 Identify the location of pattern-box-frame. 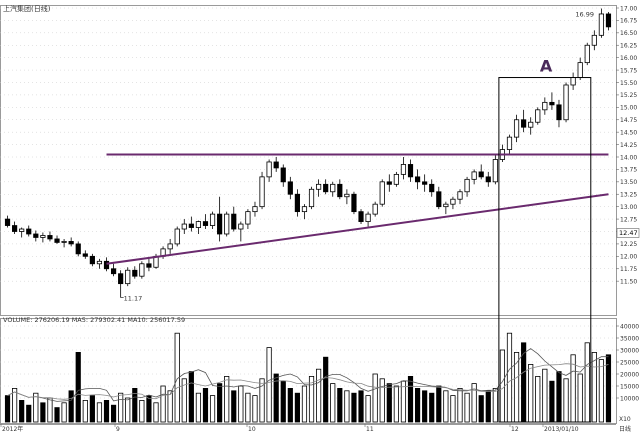
(545, 250).